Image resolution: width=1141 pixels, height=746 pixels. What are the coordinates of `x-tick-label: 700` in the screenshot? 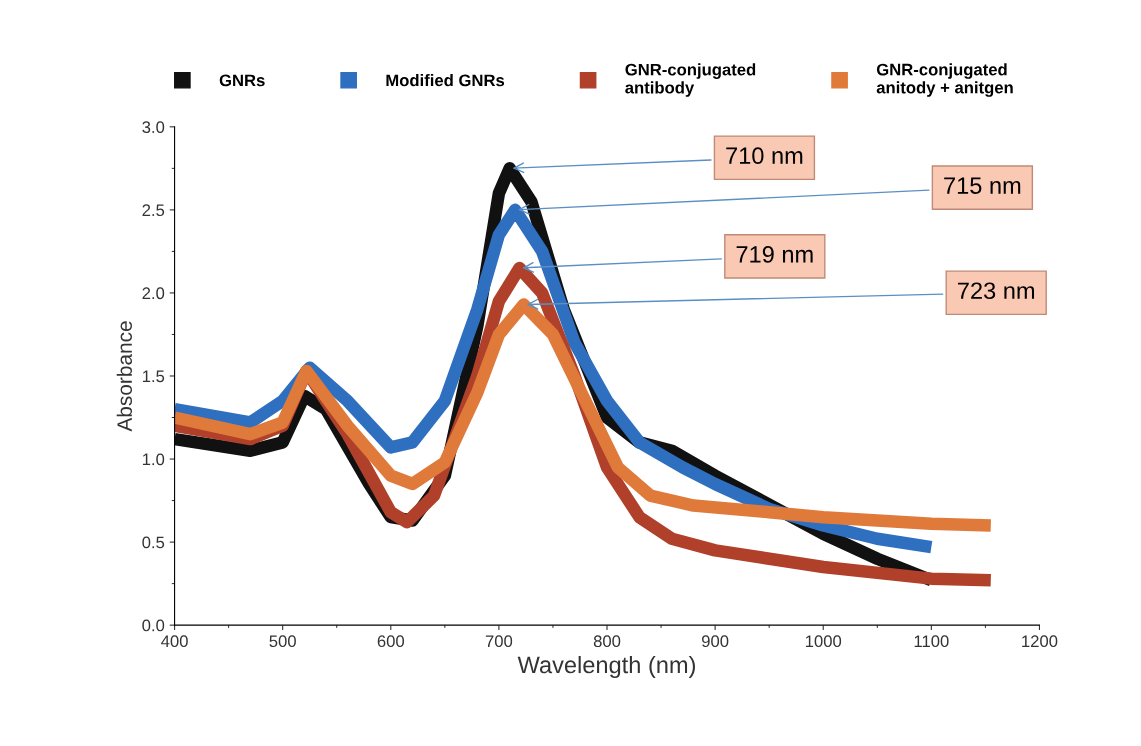 It's located at (499, 641).